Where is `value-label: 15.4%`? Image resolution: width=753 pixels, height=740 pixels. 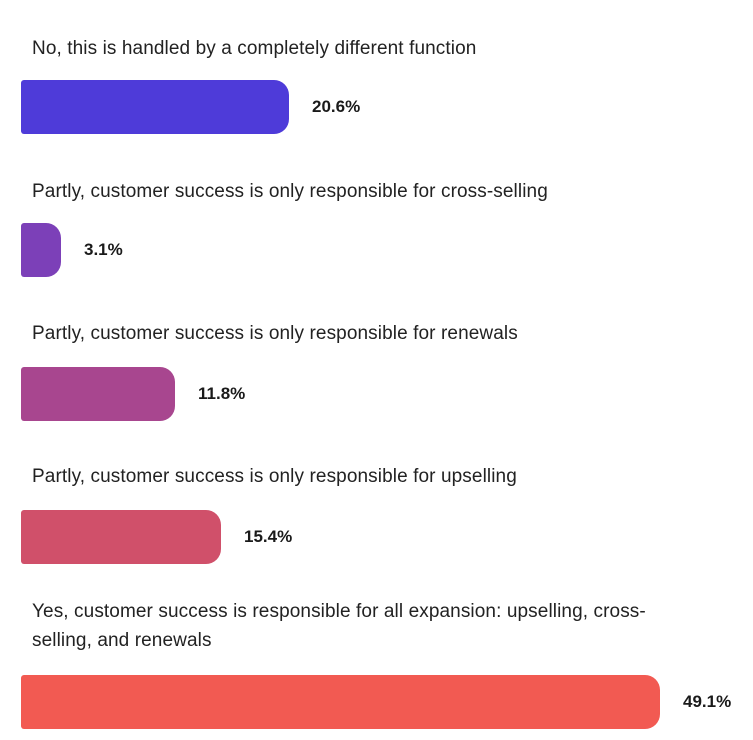
value-label: 15.4% is located at coordinates (268, 536).